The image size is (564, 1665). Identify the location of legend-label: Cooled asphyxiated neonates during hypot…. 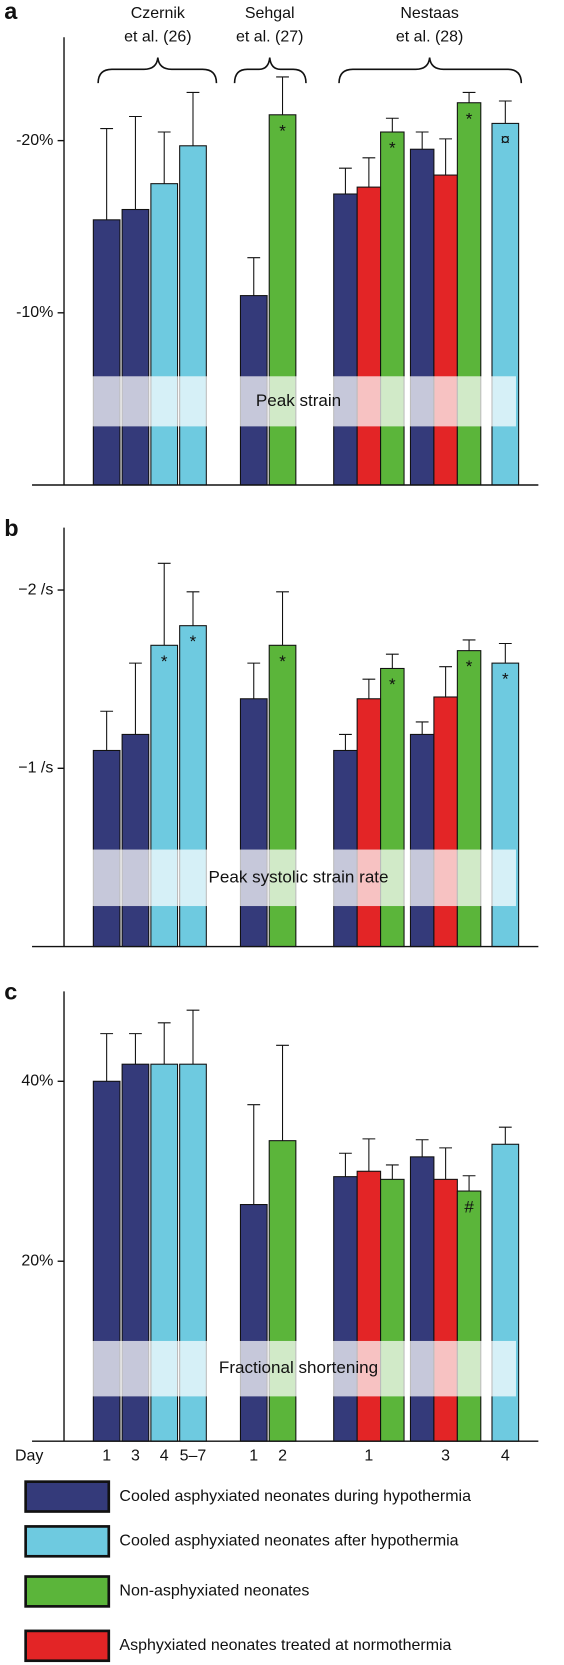
(295, 1496).